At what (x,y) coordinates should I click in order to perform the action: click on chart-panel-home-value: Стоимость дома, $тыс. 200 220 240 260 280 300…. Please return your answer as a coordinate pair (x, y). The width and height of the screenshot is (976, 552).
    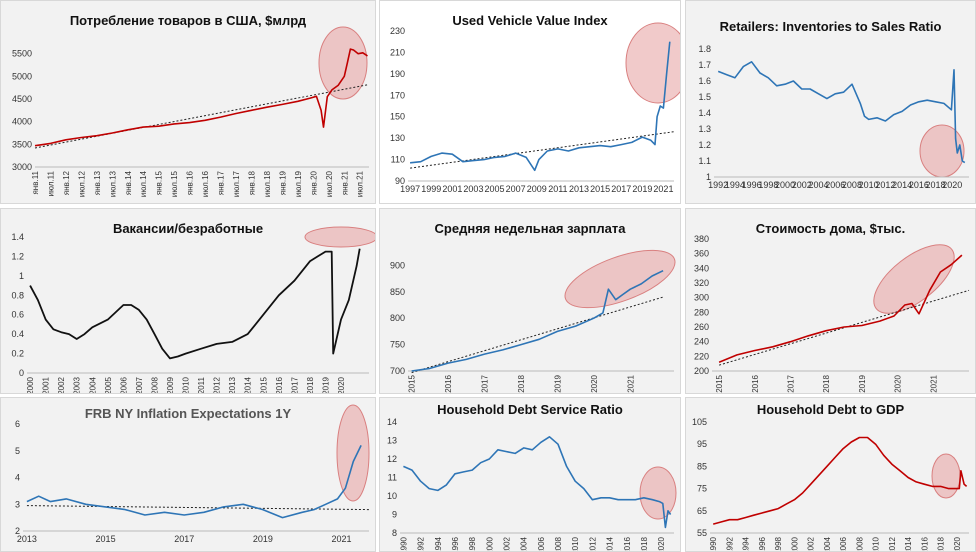
    Looking at the image, I should click on (830, 301).